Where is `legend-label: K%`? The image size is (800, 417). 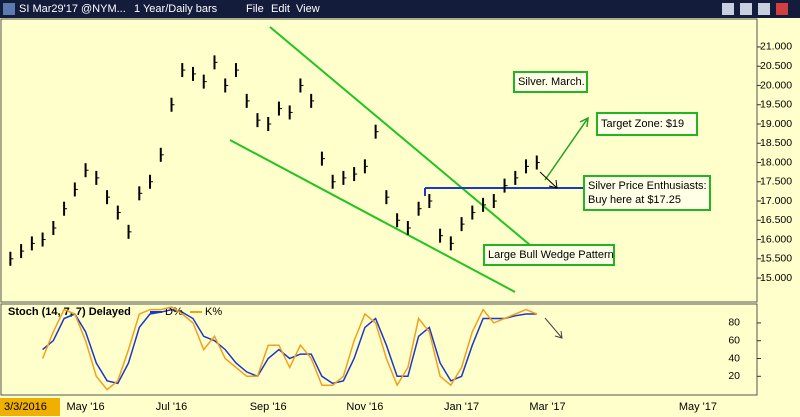
legend-label: K% is located at coordinates (213, 312).